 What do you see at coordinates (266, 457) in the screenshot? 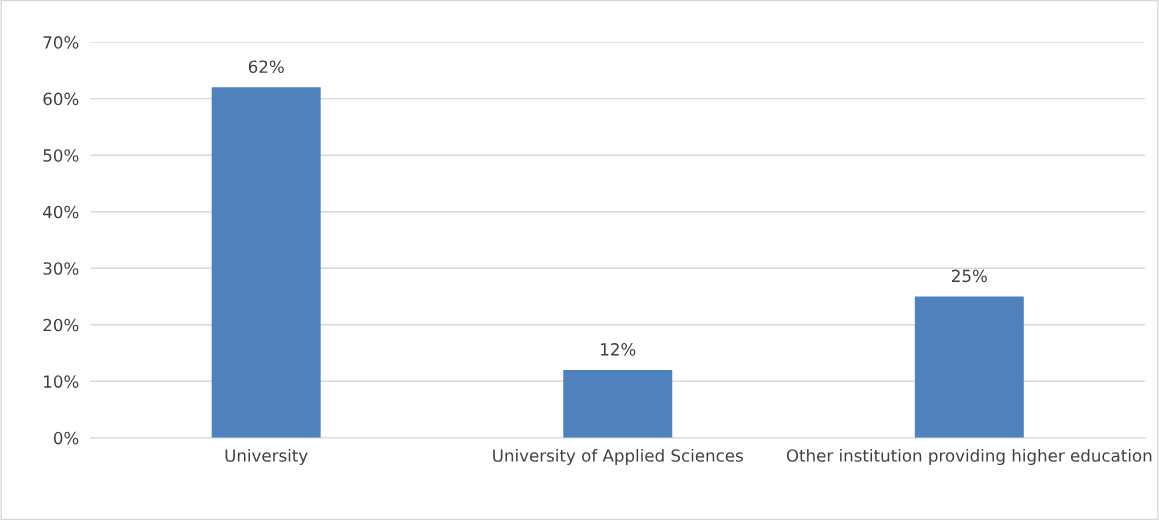
I see `x-tick-label: University` at bounding box center [266, 457].